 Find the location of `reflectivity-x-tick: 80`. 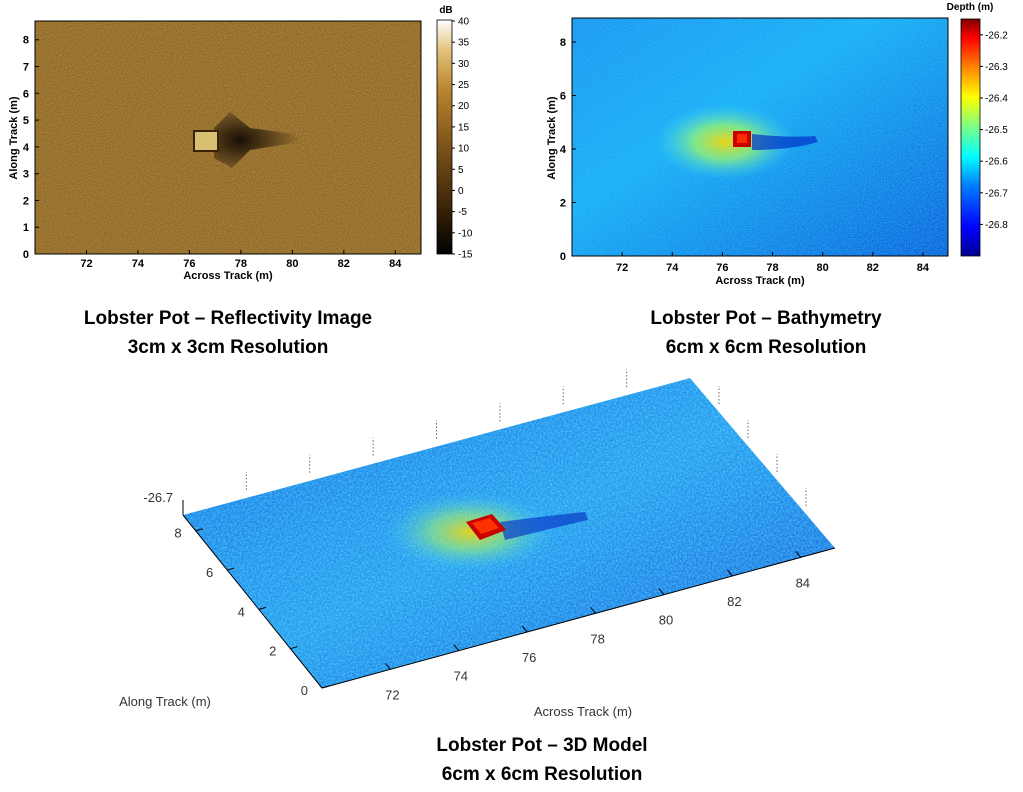

reflectivity-x-tick: 80 is located at coordinates (292, 264).